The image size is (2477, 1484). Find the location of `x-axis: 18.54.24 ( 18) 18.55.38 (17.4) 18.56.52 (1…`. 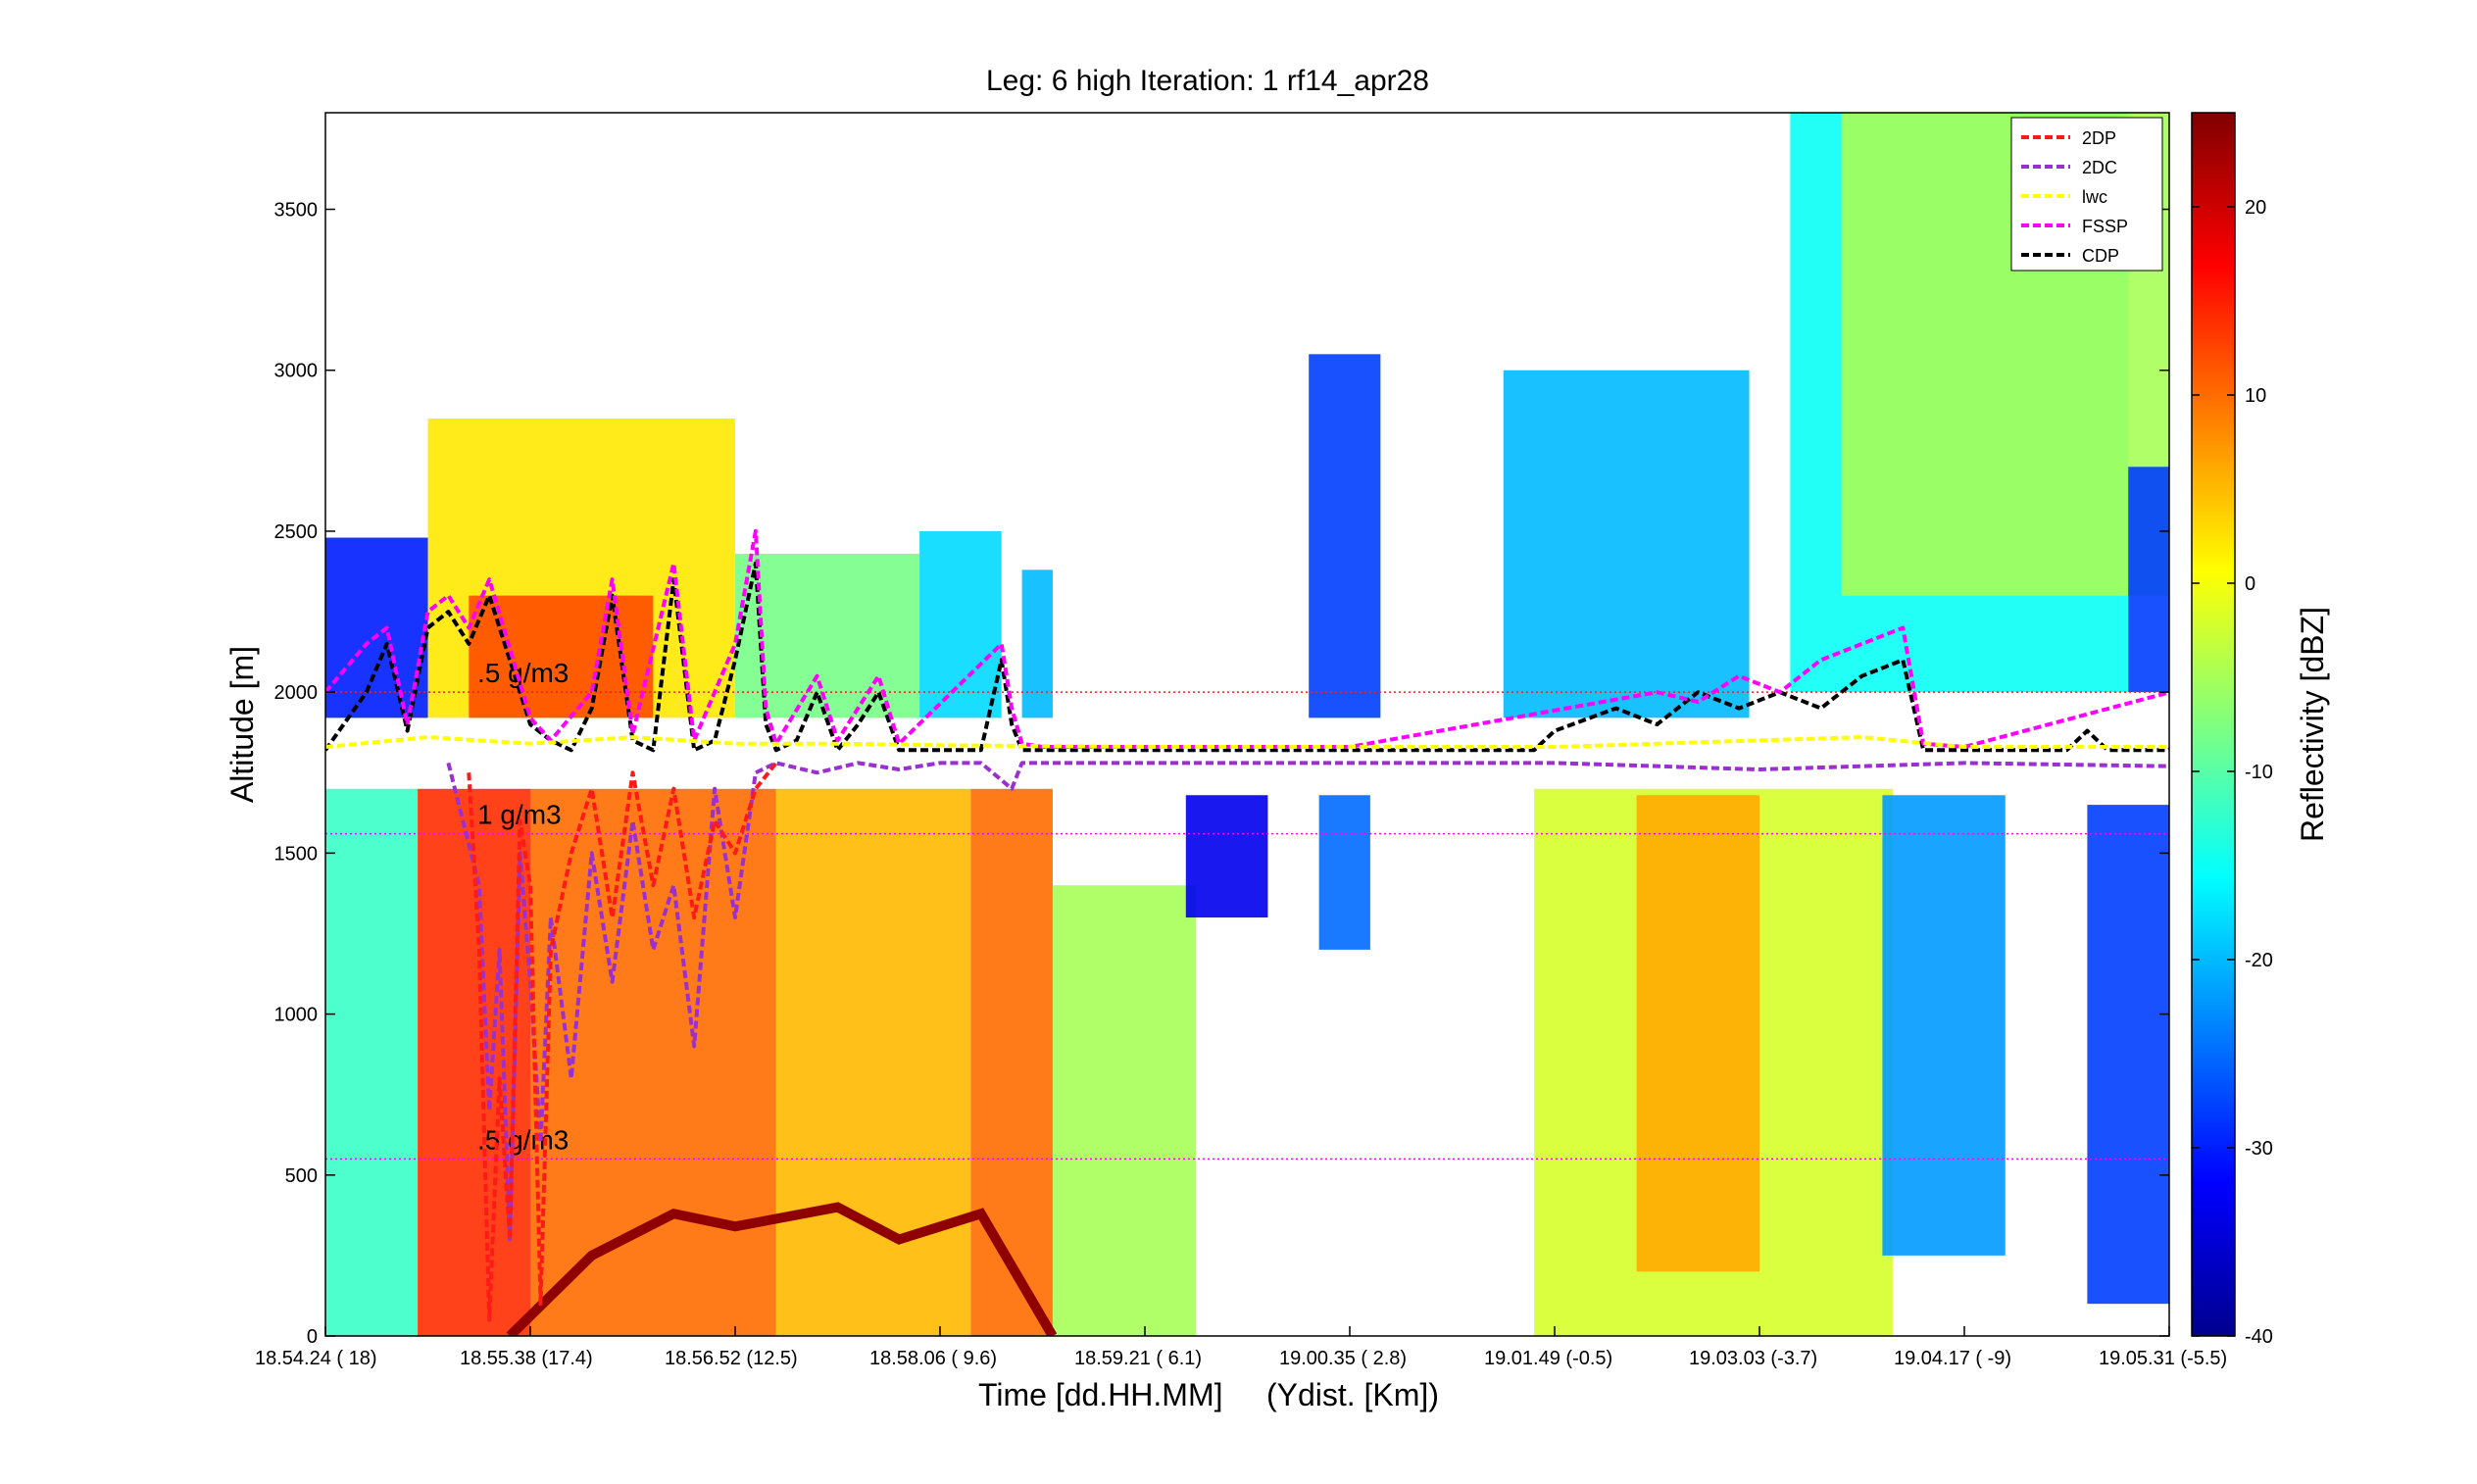

x-axis: 18.54.24 ( 18) 18.55.38 (17.4) 18.56.52 (1… is located at coordinates (1241, 1348).